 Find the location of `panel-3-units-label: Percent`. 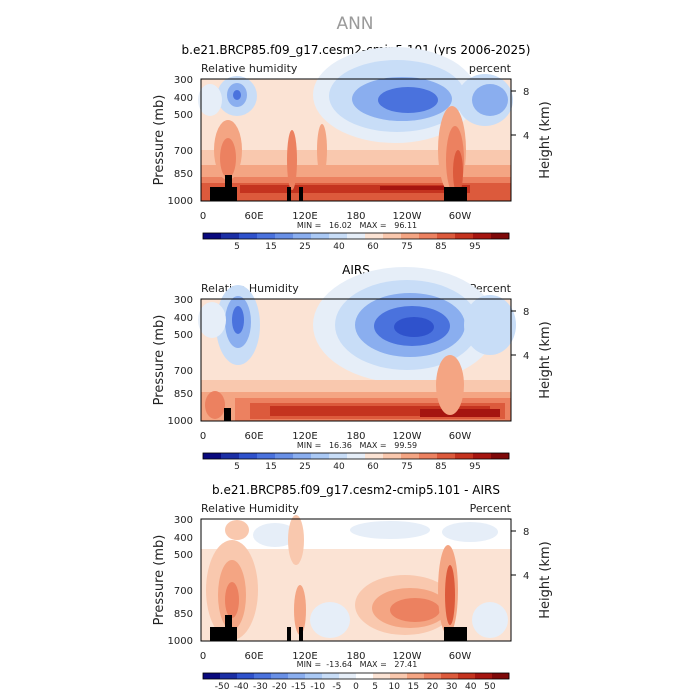

panel-3-units-label: Percent is located at coordinates (491, 508).